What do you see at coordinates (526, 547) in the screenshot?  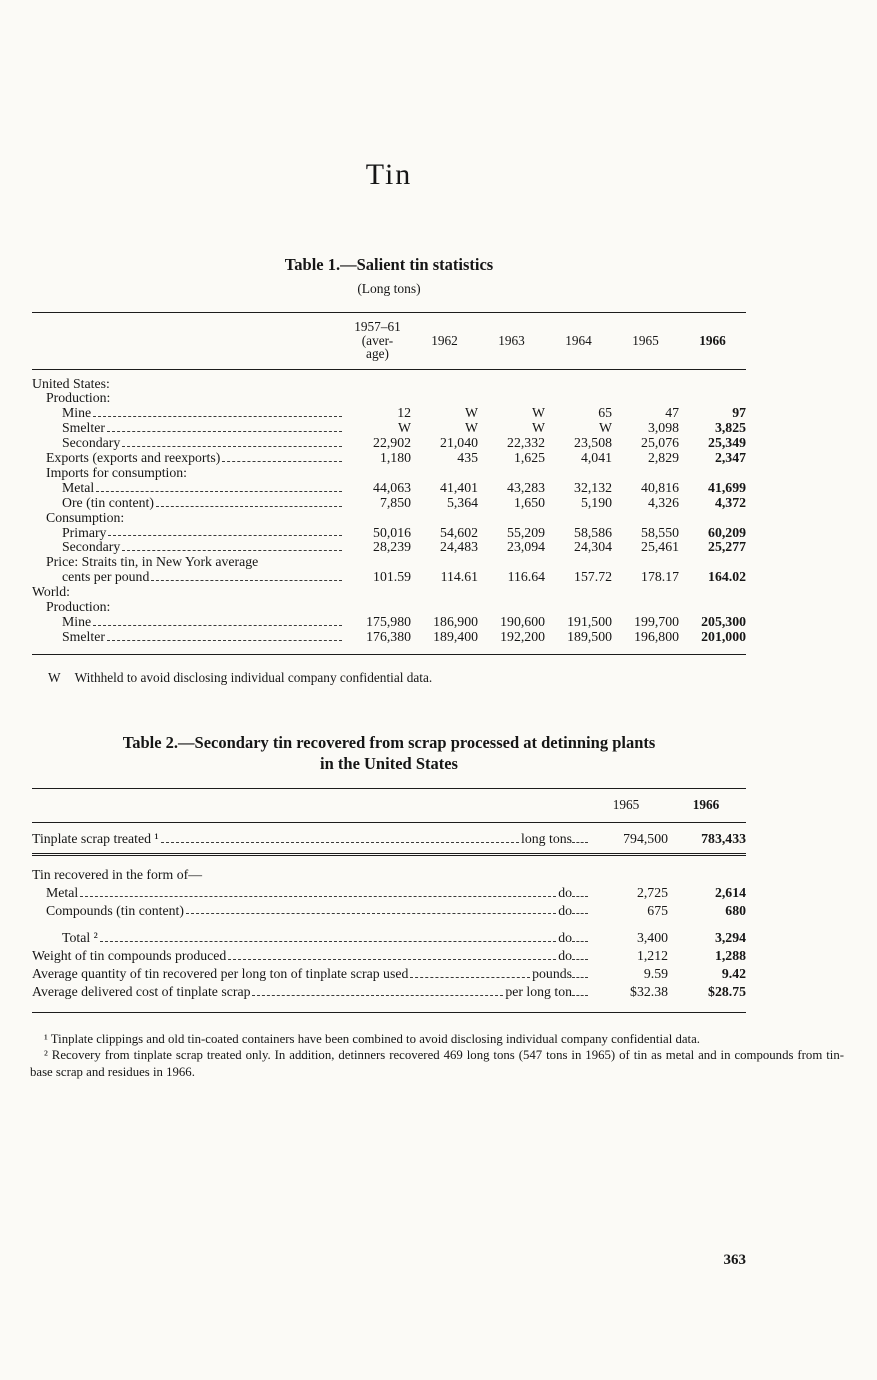 I see `row-value: 23,094` at bounding box center [526, 547].